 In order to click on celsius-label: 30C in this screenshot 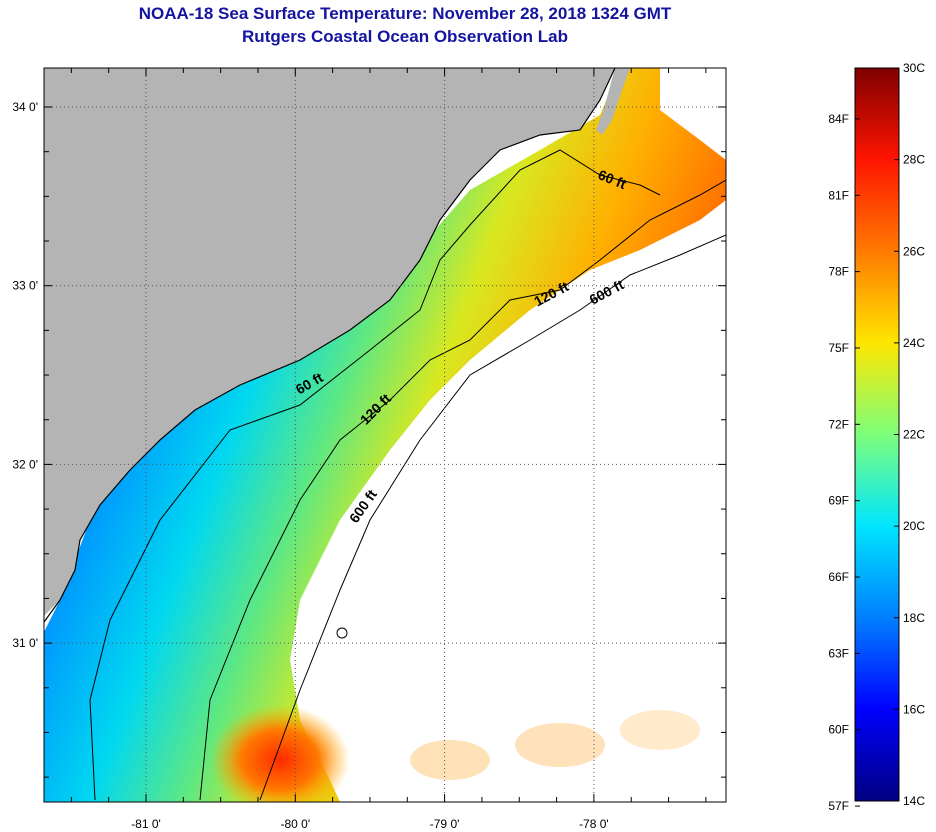, I will do `click(914, 68)`.